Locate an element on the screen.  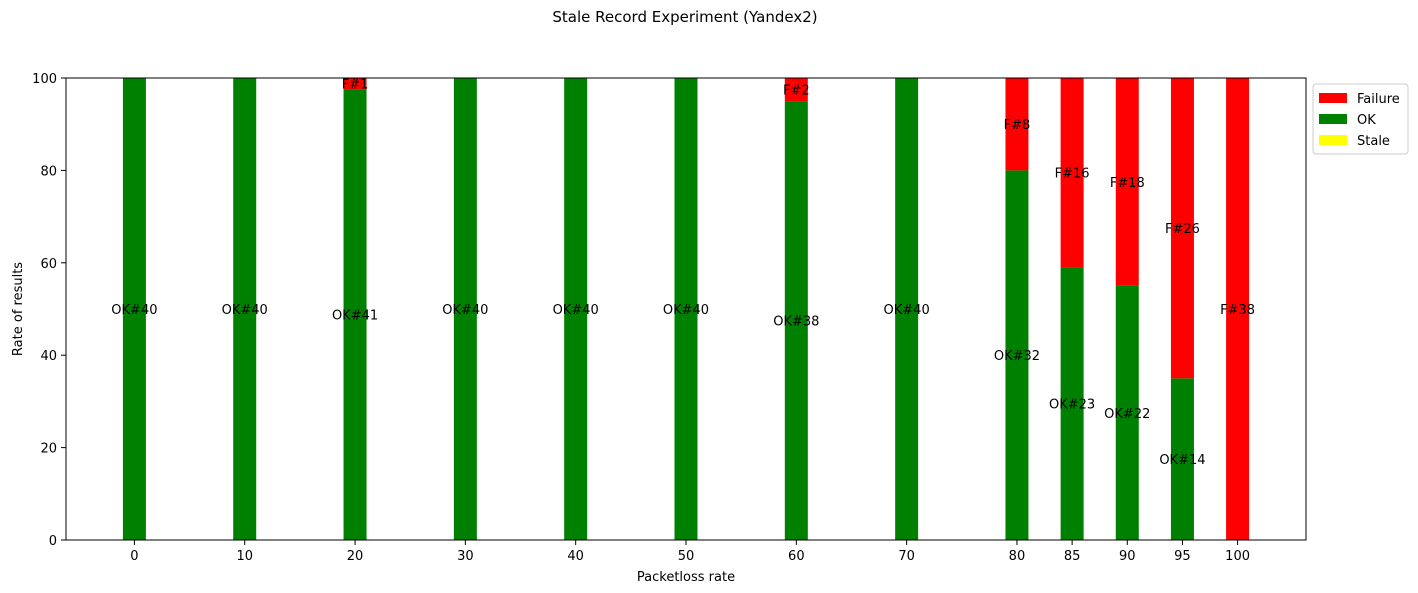
legend-label-ok: OK is located at coordinates (1366, 120).